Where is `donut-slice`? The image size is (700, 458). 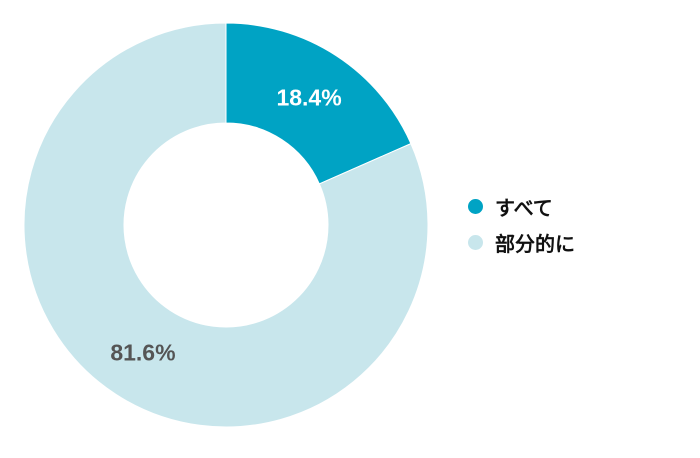
donut-slice is located at coordinates (318, 103).